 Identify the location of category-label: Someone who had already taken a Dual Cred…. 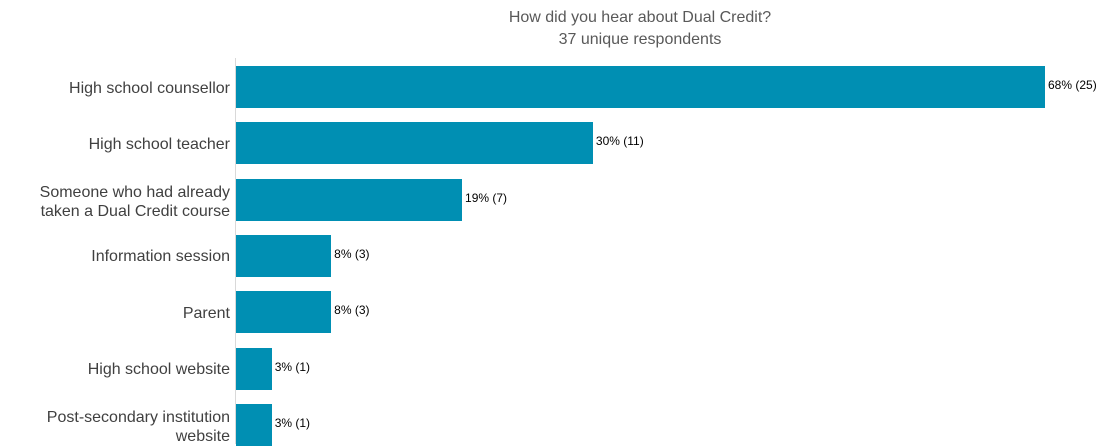
(115, 202).